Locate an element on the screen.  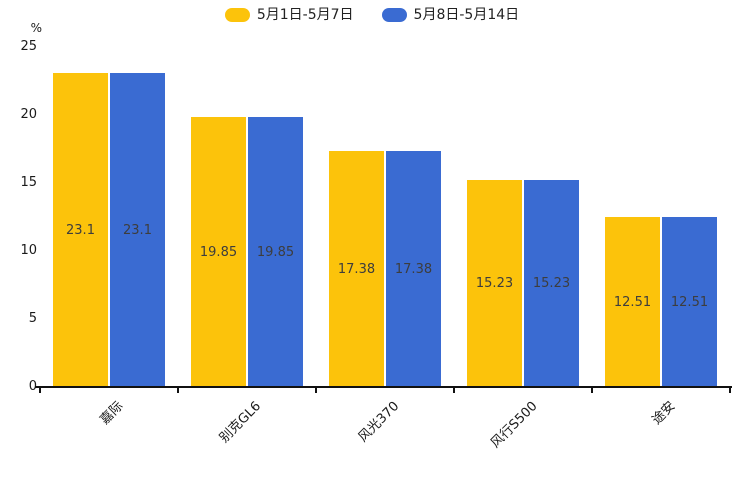
x-axis-line is located at coordinates (383, 387).